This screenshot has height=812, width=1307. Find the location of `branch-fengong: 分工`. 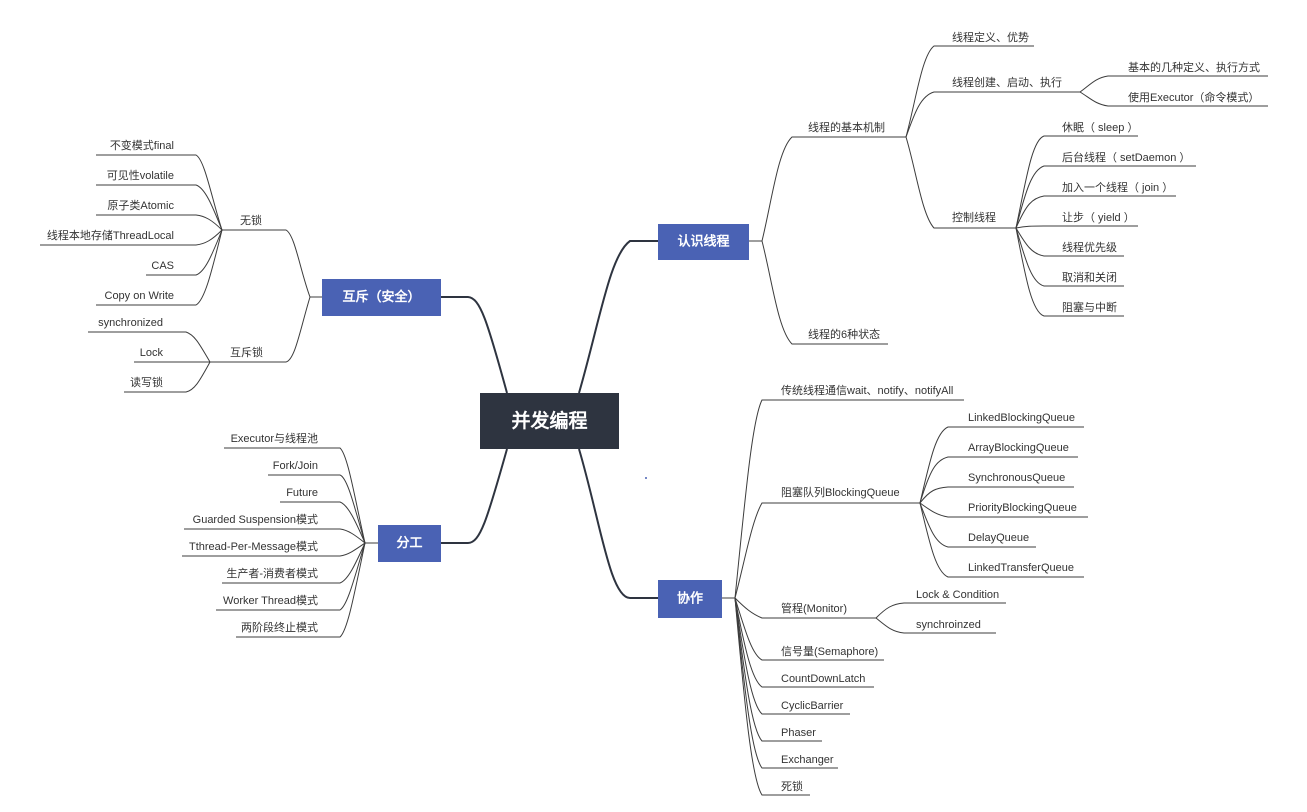

branch-fengong: 分工 is located at coordinates (409, 543).